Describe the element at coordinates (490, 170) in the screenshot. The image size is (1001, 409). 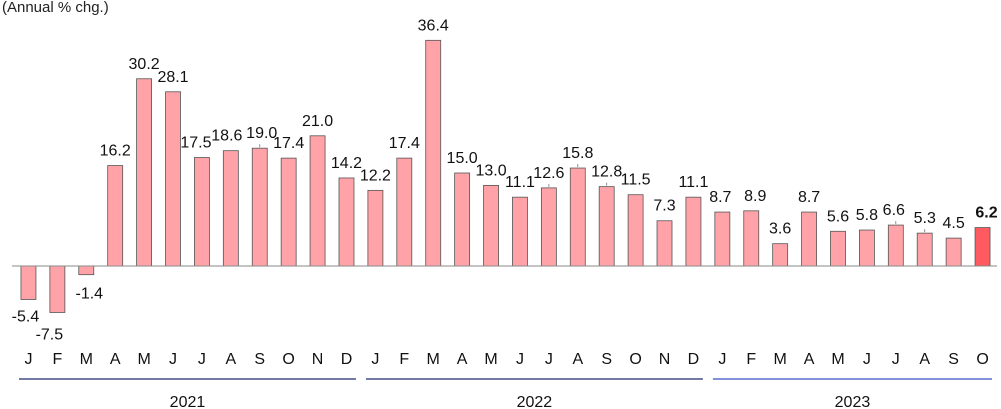
I see `data-label-16: 13.0` at that location.